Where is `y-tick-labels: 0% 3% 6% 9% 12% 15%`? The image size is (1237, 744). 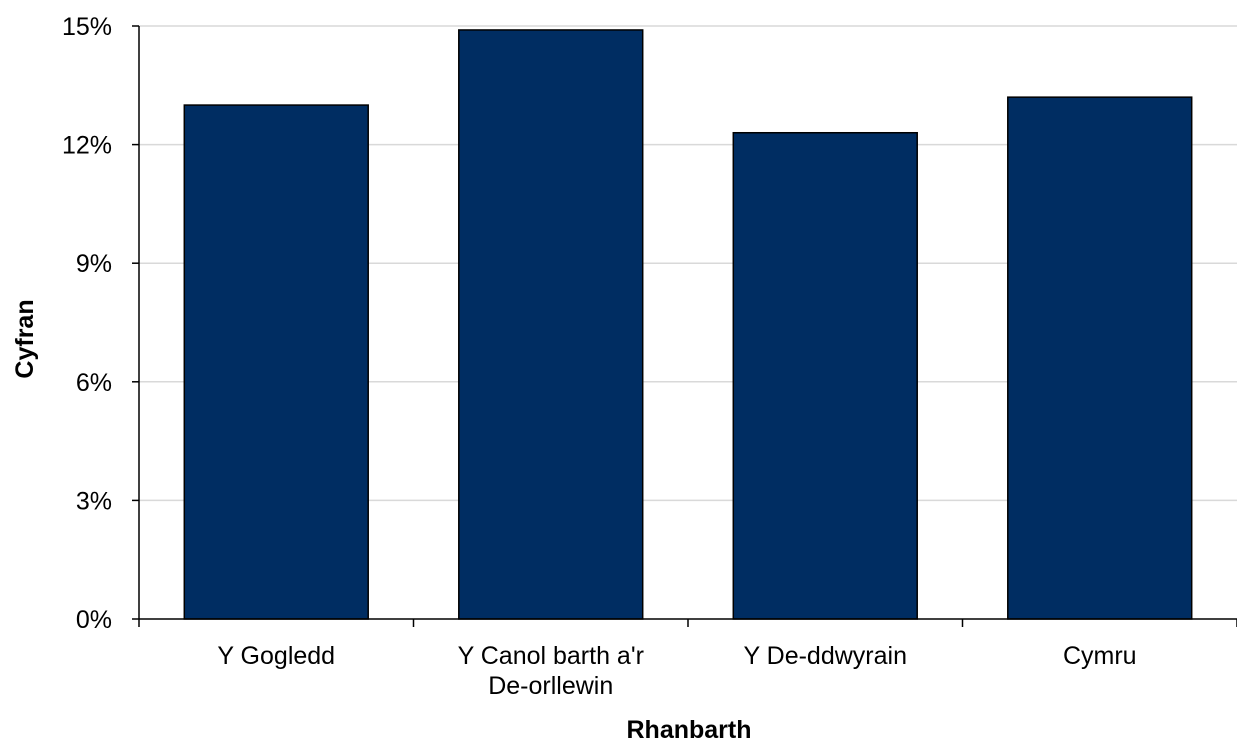
y-tick-labels: 0% 3% 6% 9% 12% 15% is located at coordinates (87, 323).